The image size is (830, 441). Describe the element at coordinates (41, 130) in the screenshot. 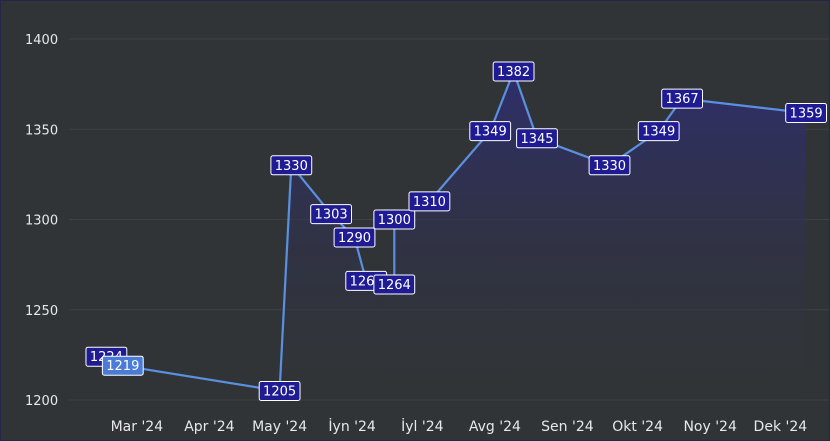

I see `y-tick-label: 1350` at that location.